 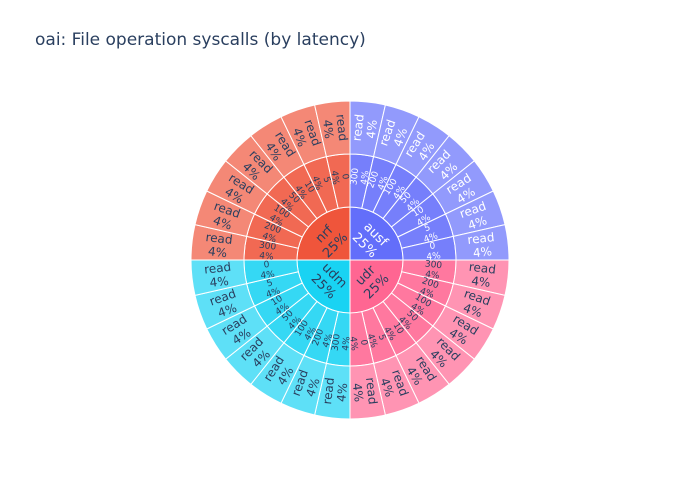 I want to click on label-udm-5: 54%, so click(x=273, y=289).